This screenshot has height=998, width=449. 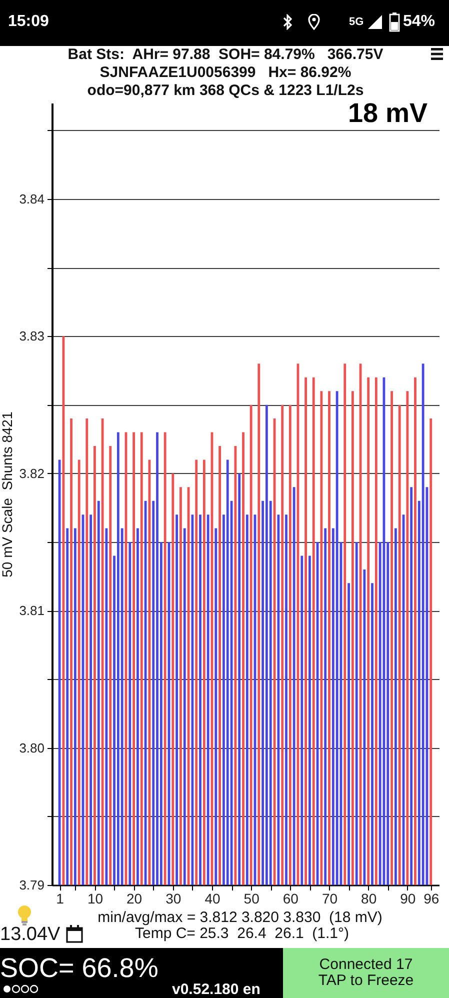 I want to click on text: 5G, so click(x=356, y=22).